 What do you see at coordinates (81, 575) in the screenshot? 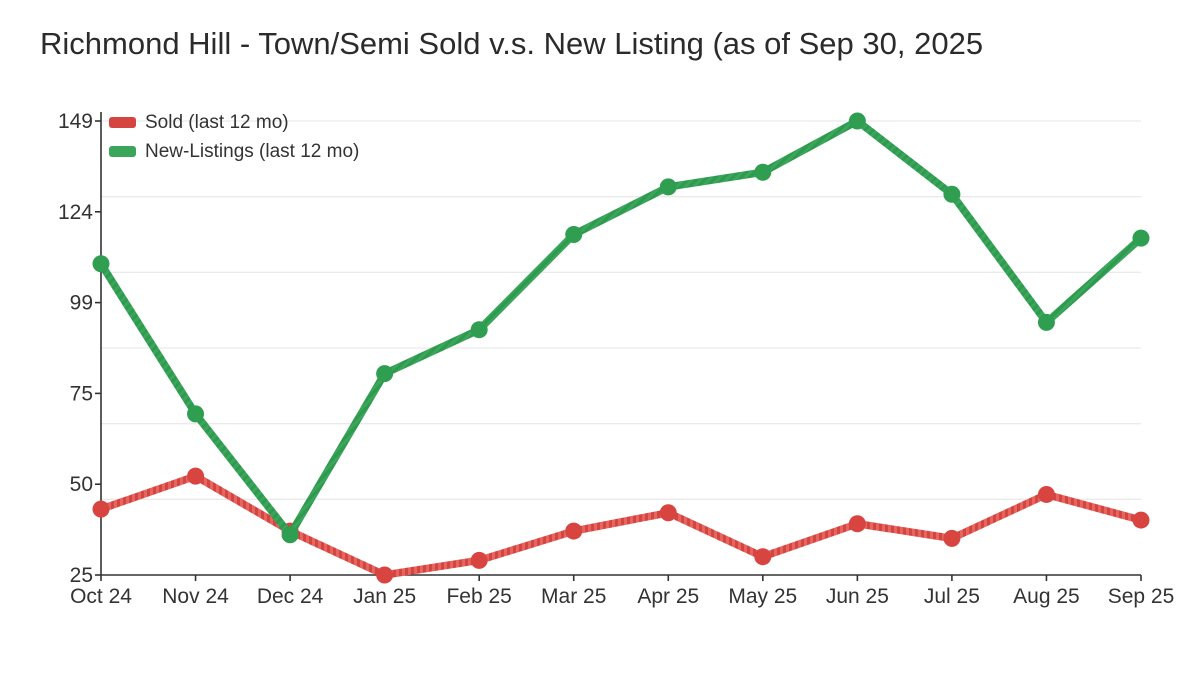
I see `y-tick-label: 25` at bounding box center [81, 575].